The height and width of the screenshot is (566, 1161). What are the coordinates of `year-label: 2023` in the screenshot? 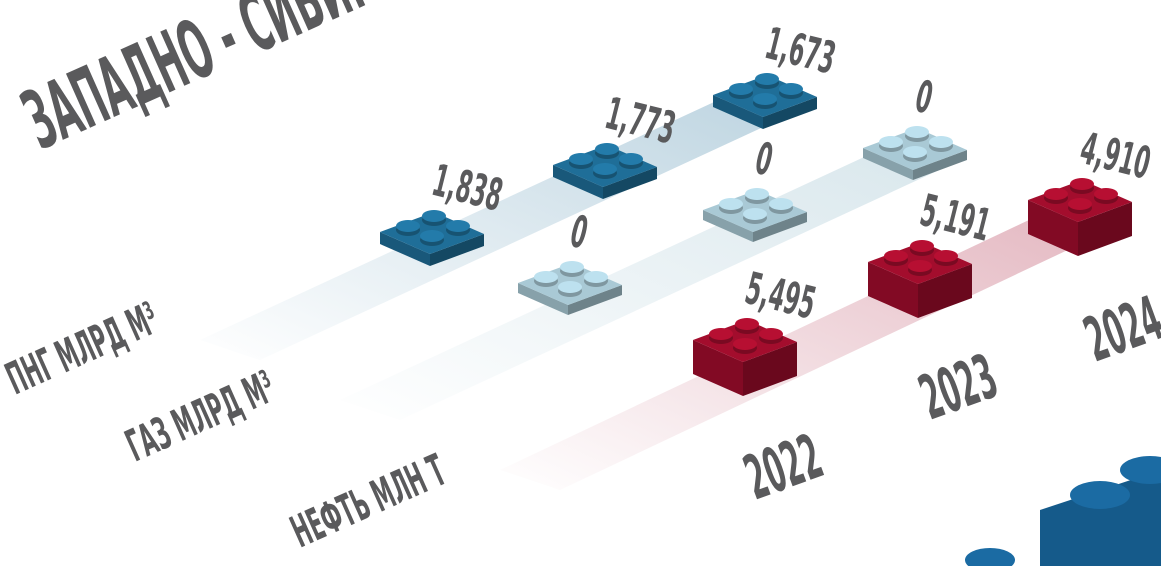 It's located at (959, 388).